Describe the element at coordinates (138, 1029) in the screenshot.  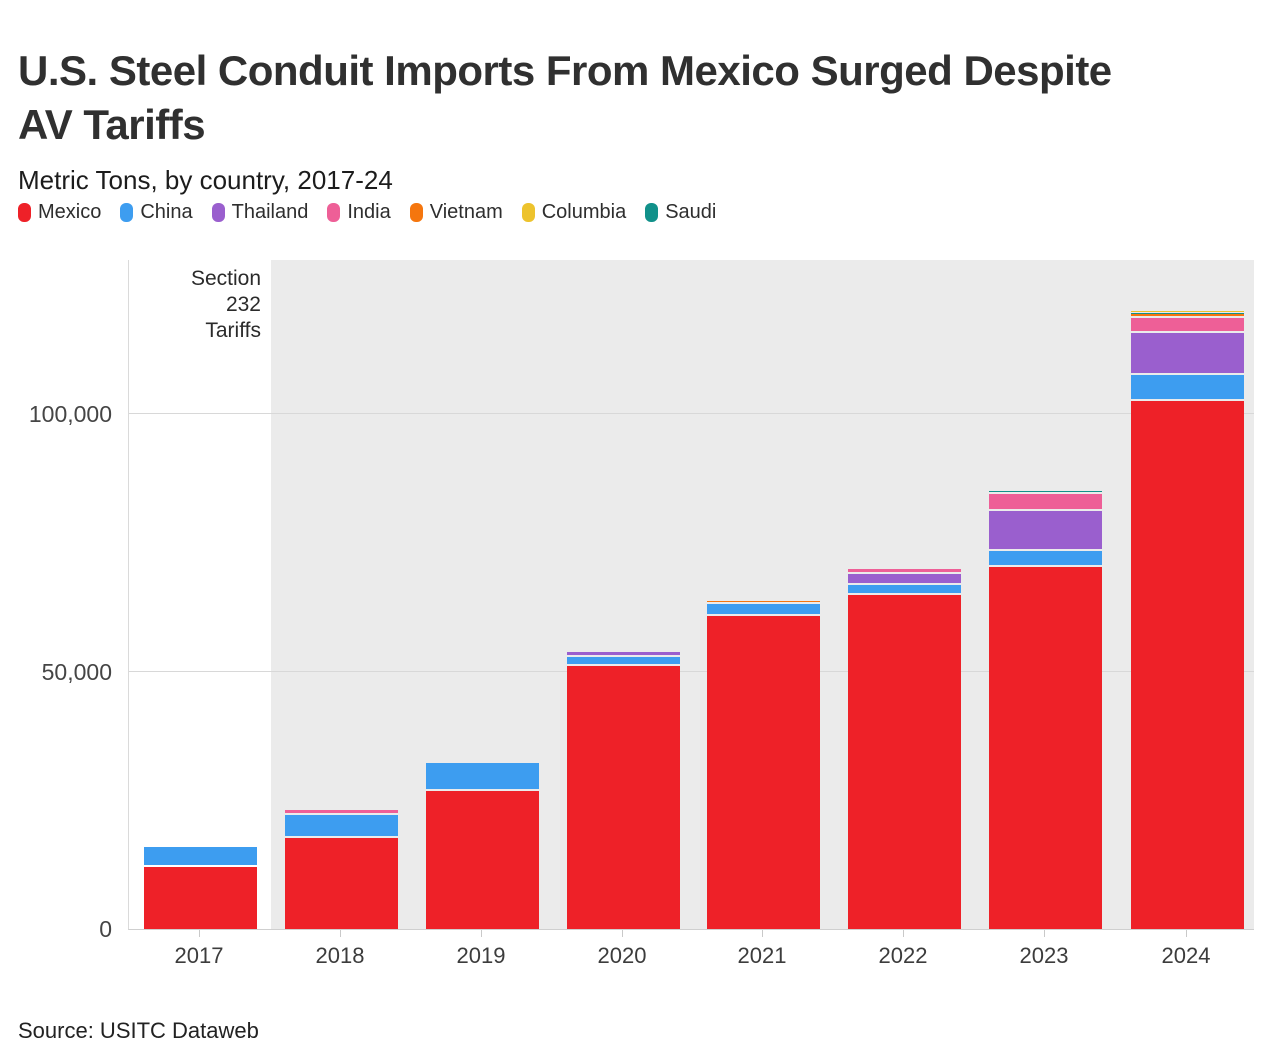
I see `source-note: Source: USITC Dataweb` at that location.